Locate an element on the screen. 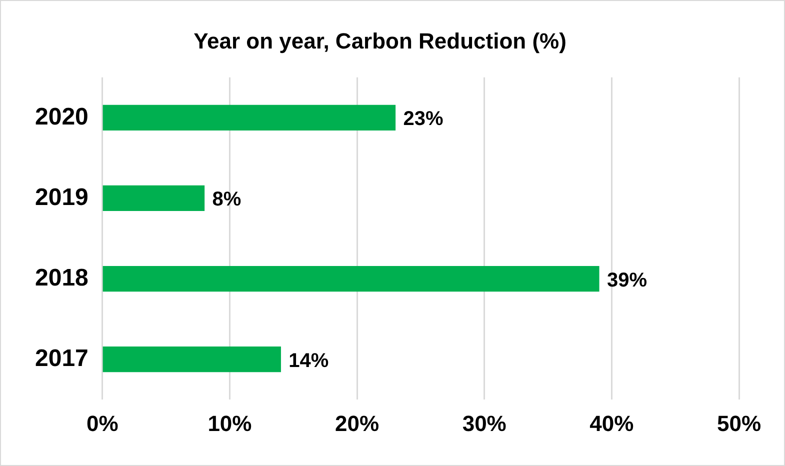 Image resolution: width=785 pixels, height=466 pixels. data-label: 23% is located at coordinates (423, 119).